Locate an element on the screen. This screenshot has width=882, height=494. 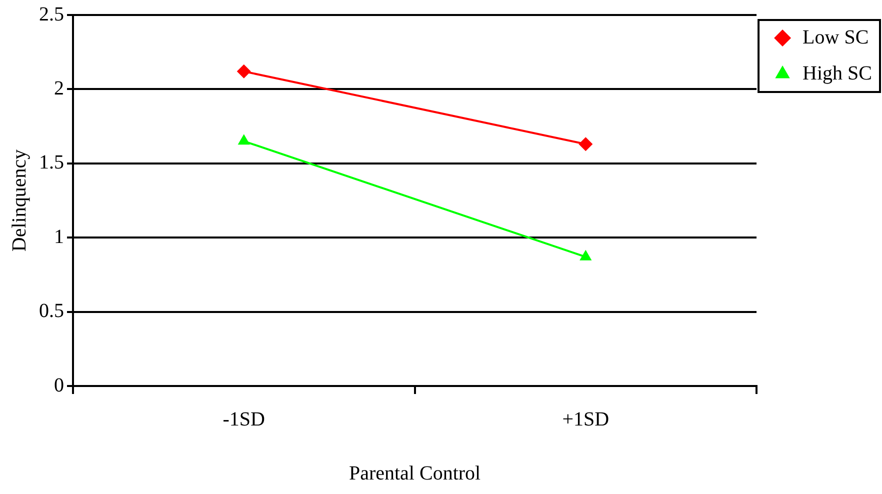
y-axis-title: Delinquency is located at coordinates (19, 200).